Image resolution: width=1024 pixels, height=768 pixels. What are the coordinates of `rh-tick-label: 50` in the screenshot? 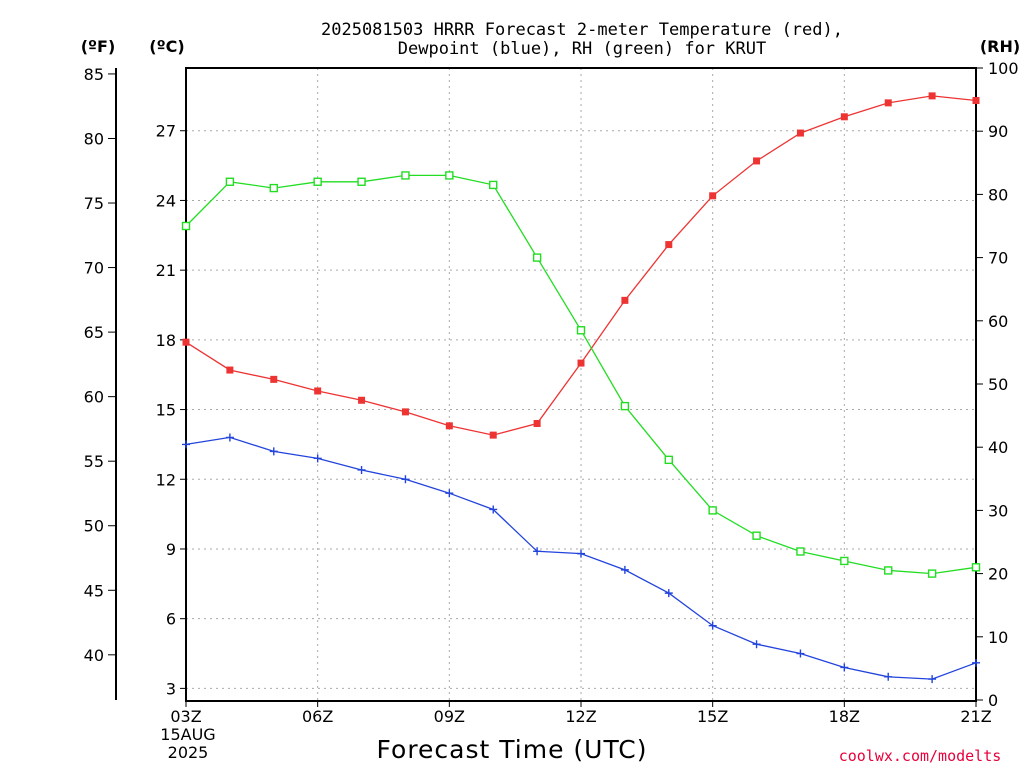 It's located at (998, 384).